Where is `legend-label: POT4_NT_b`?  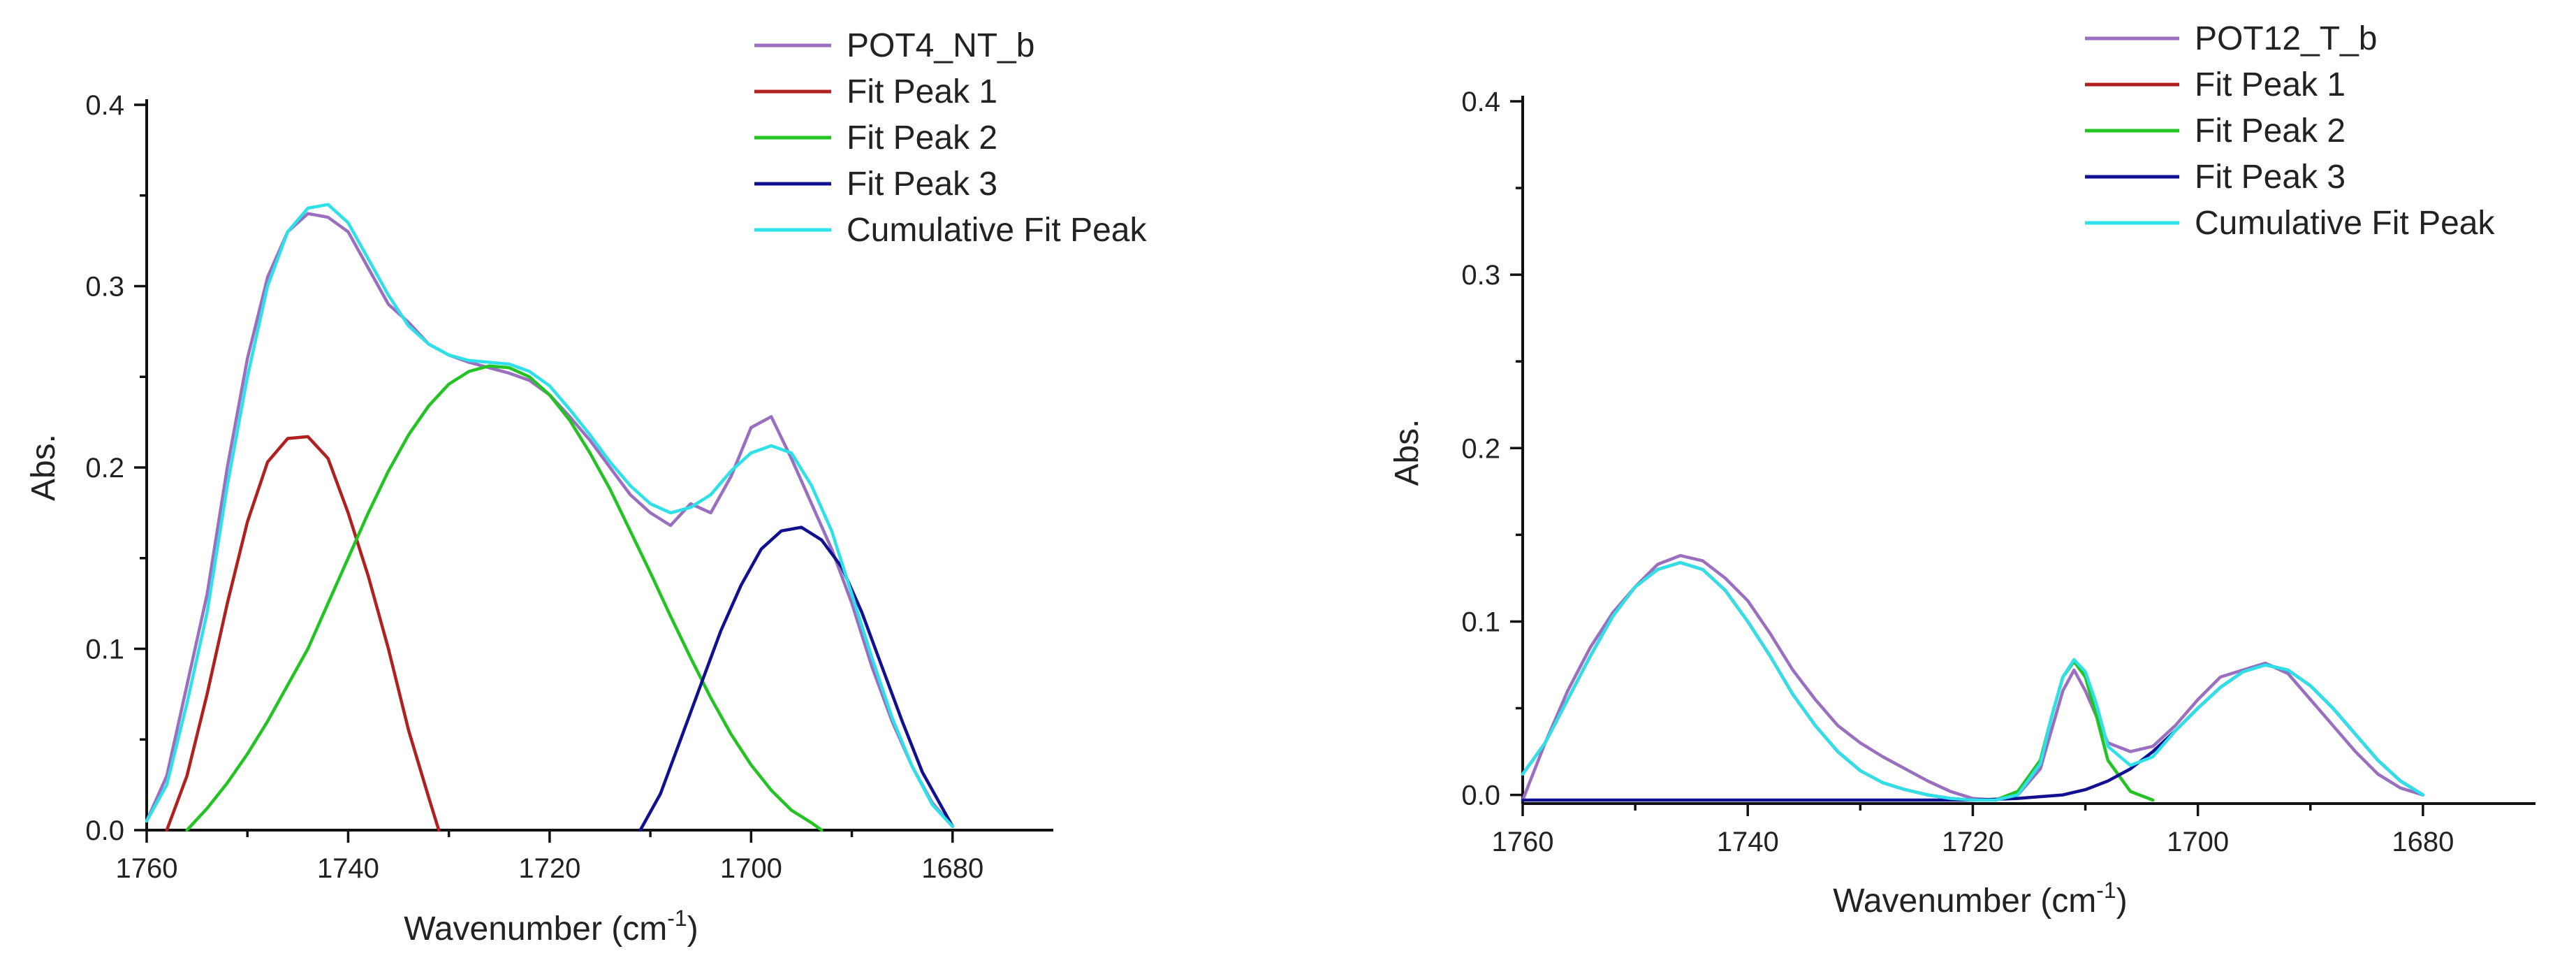
legend-label: POT4_NT_b is located at coordinates (940, 45).